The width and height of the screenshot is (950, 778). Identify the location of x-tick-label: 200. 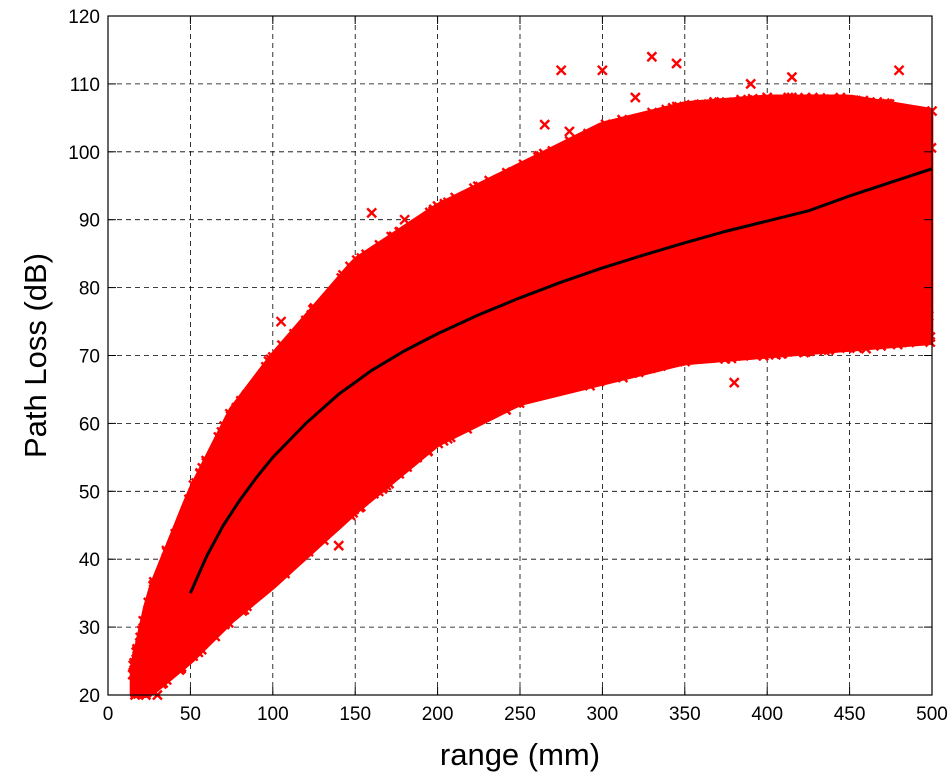
(438, 714).